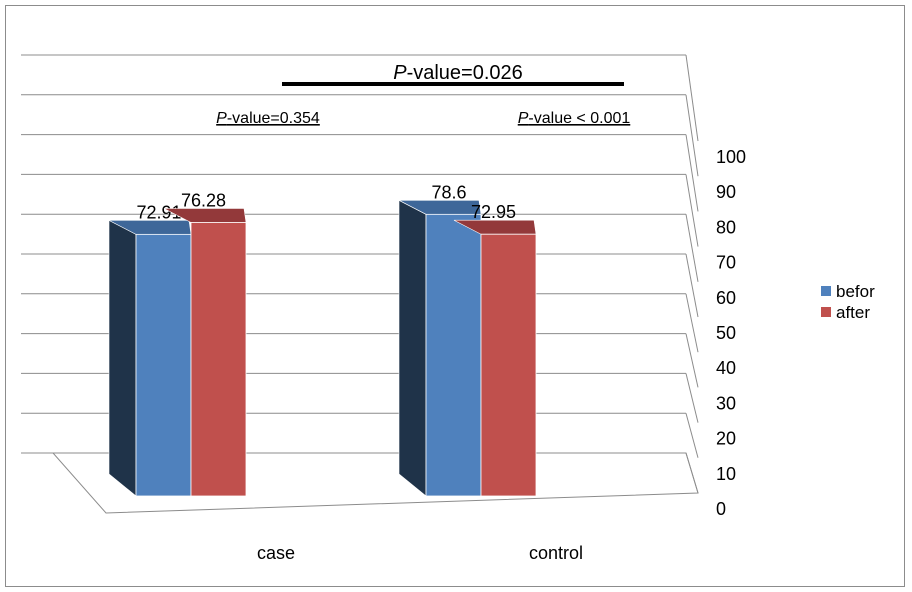 This screenshot has width=912, height=592. I want to click on data-label: 72.91, so click(158, 212).